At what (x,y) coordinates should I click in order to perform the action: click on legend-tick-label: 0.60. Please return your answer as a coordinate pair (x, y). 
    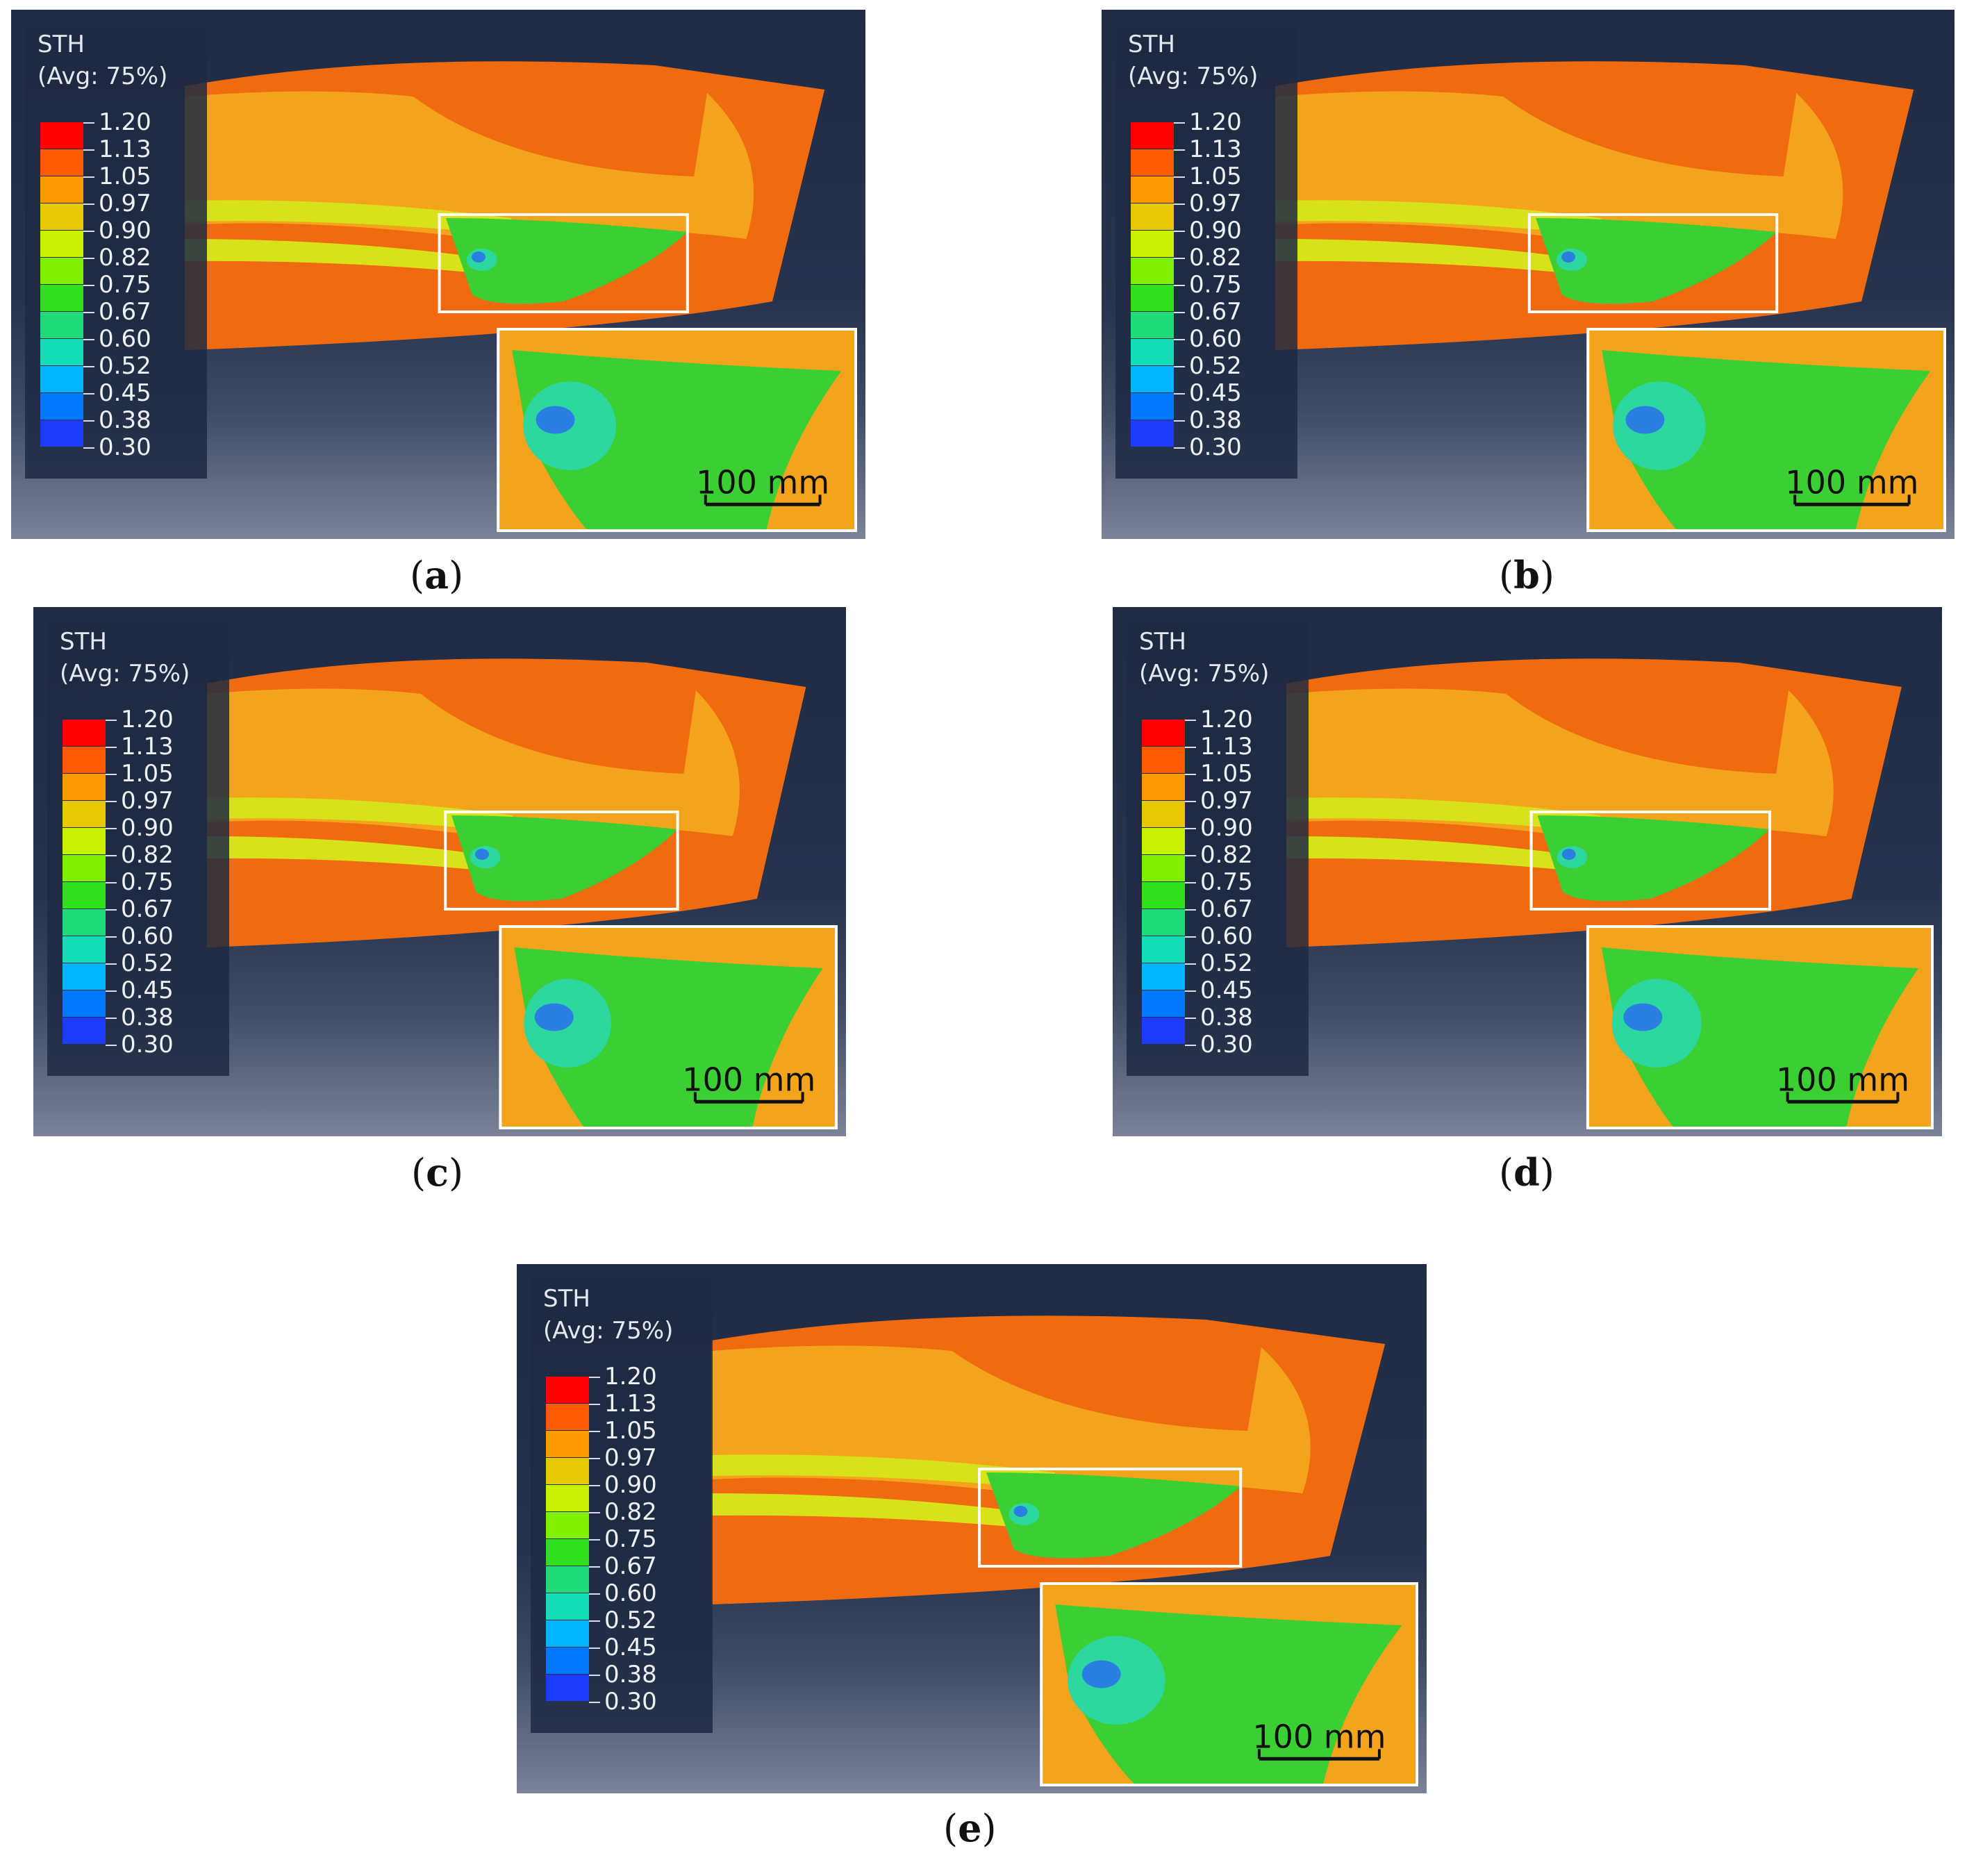
    Looking at the image, I should click on (1227, 936).